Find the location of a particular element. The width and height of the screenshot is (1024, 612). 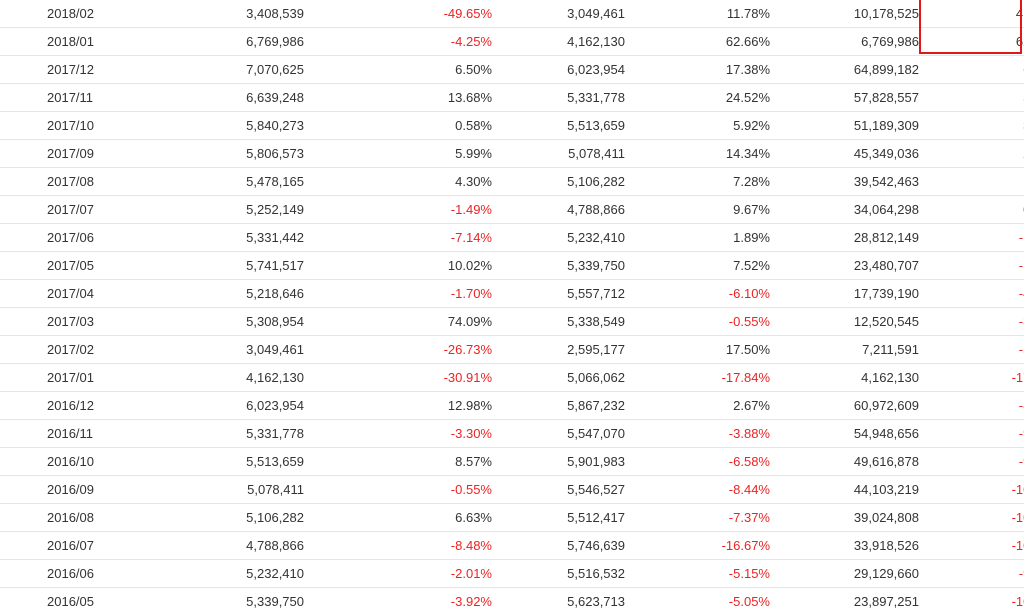

value-cell-2: 4,162,130 is located at coordinates (566, 42).